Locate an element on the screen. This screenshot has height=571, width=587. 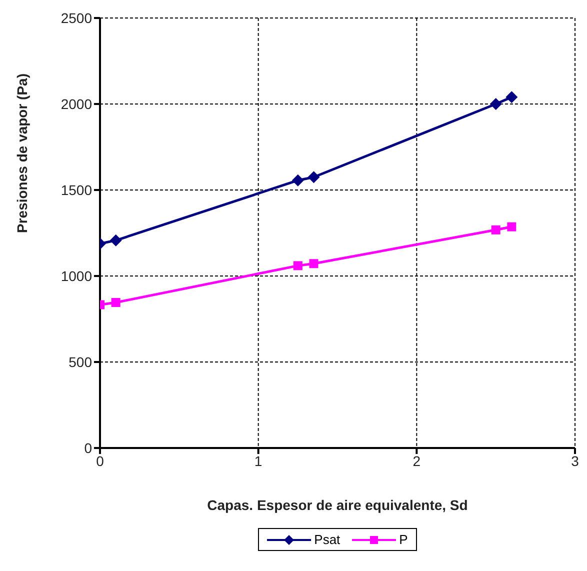
y-tick-label: 2000 is located at coordinates (76, 104).